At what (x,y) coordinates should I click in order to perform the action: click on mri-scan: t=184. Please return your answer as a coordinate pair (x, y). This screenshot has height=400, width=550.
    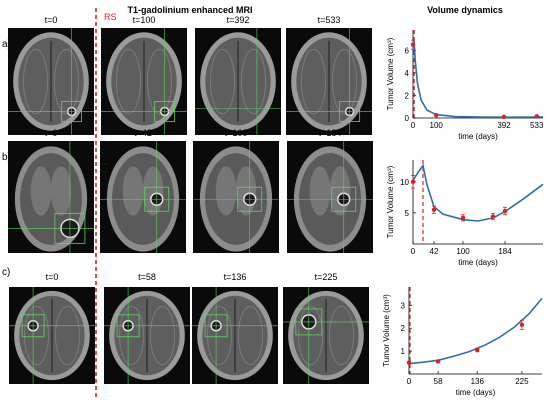
    Looking at the image, I should click on (330, 190).